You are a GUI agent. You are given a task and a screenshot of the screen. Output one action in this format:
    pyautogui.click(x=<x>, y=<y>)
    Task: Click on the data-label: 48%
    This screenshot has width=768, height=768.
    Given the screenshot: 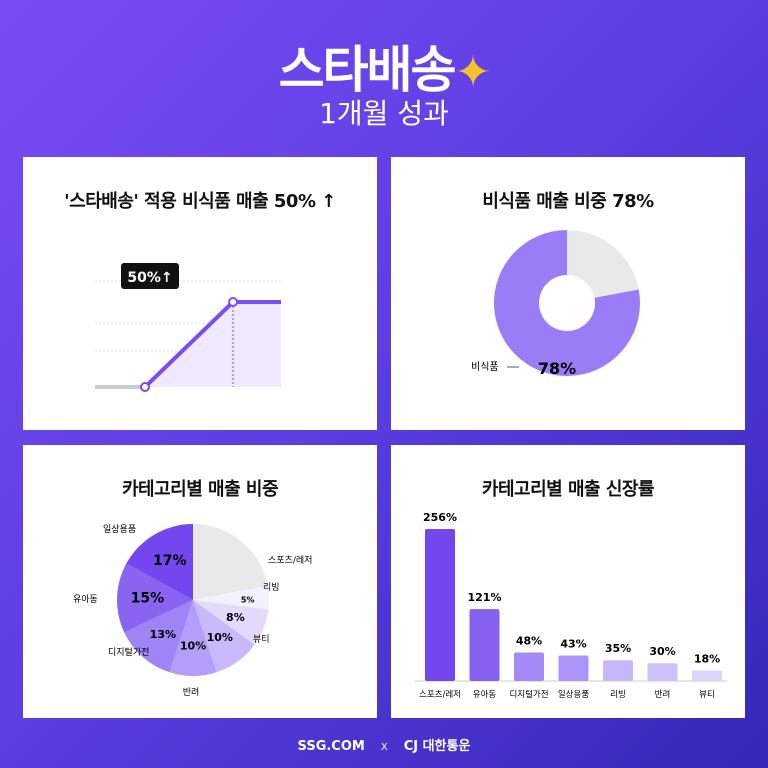 What is the action you would take?
    pyautogui.click(x=529, y=641)
    